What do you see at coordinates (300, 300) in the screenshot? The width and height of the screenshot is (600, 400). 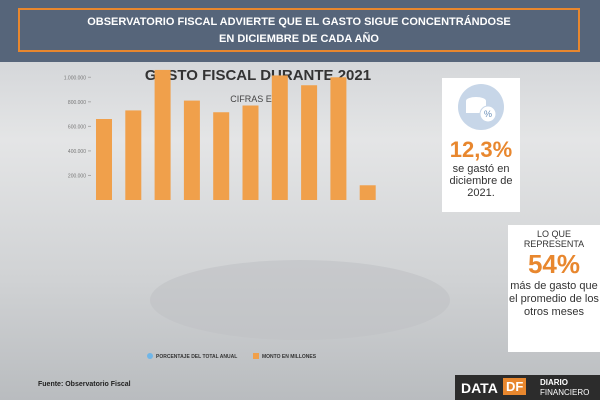 I see `coin-backdrop` at bounding box center [300, 300].